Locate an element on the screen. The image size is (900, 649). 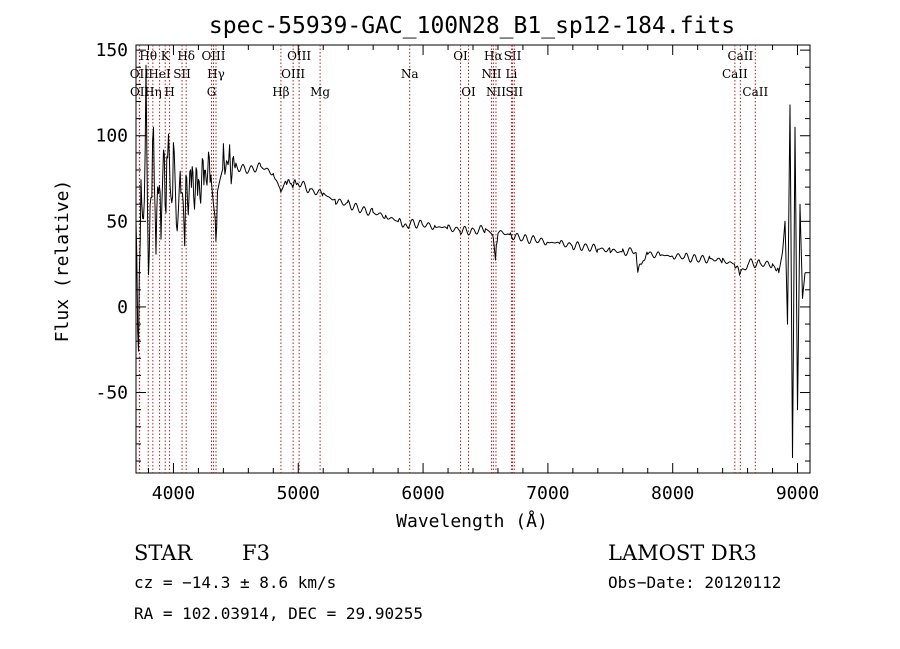
spectral-line-label: Hβ is located at coordinates (280, 92).